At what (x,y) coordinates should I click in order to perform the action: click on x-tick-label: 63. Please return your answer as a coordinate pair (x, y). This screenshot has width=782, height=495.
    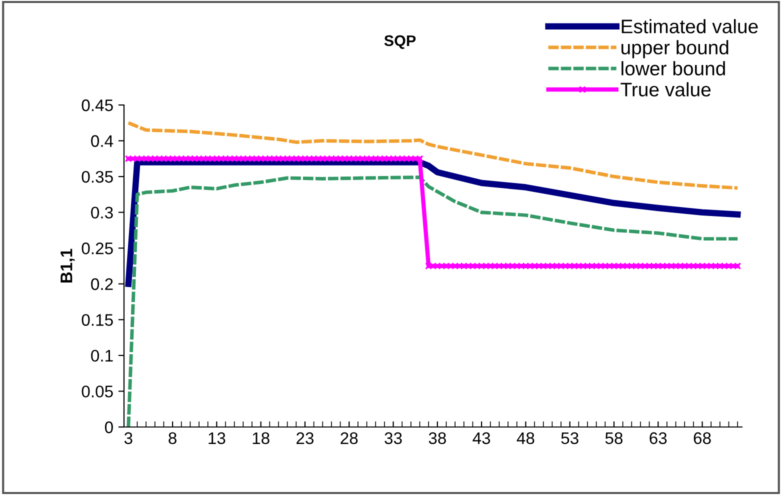
    Looking at the image, I should click on (658, 438).